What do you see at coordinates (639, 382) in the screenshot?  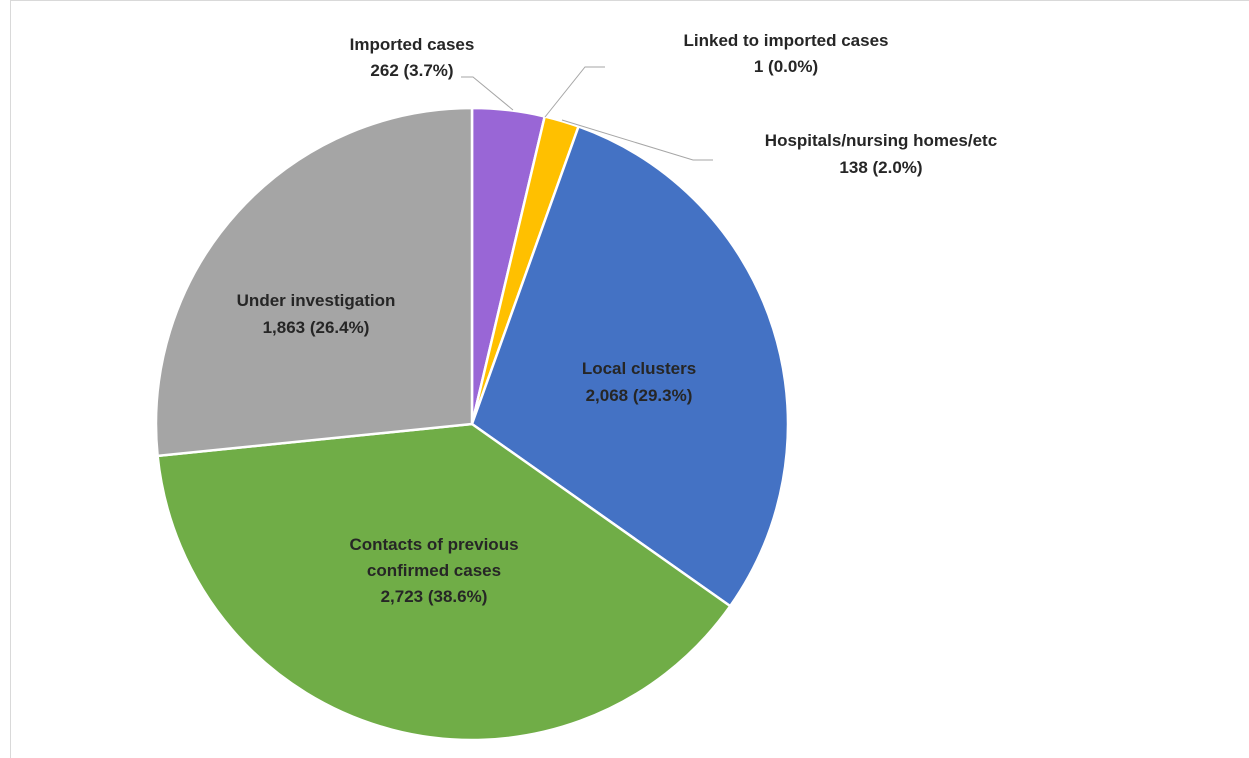 I see `data-label-local-clusters: Local clusters 2,068 (29.3%)` at bounding box center [639, 382].